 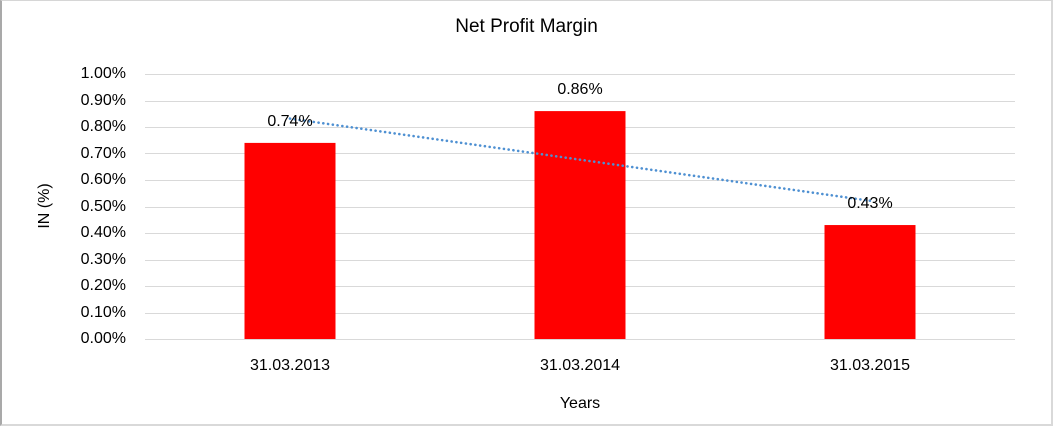 I want to click on x-axis-title: Years, so click(x=580, y=403).